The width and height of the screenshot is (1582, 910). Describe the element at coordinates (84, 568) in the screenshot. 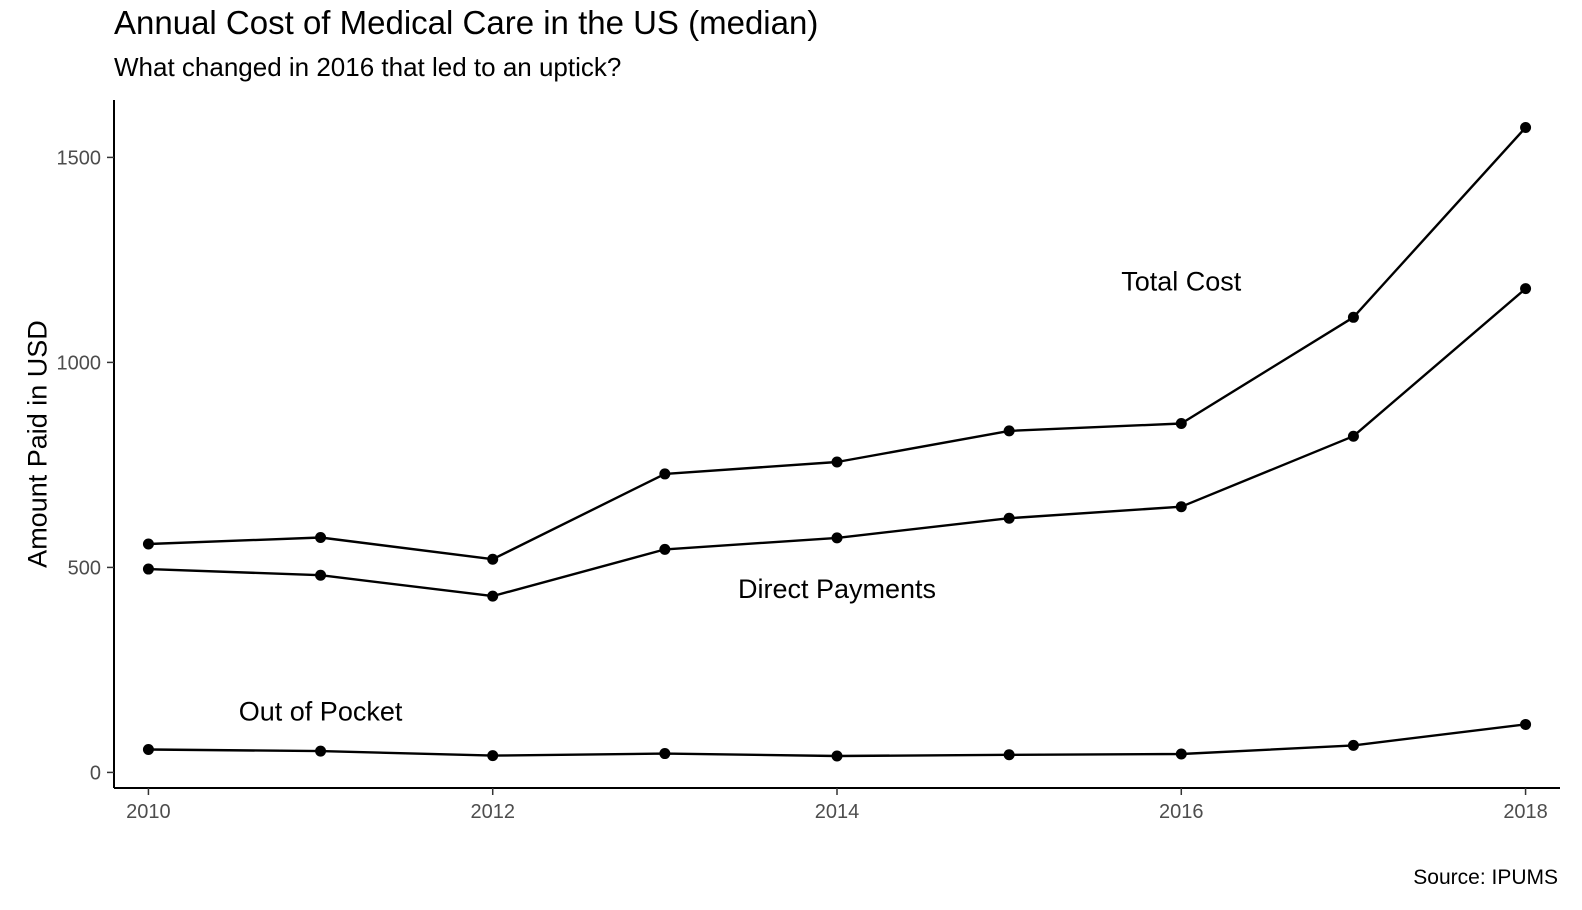

I see `y-tick-label: 500` at that location.